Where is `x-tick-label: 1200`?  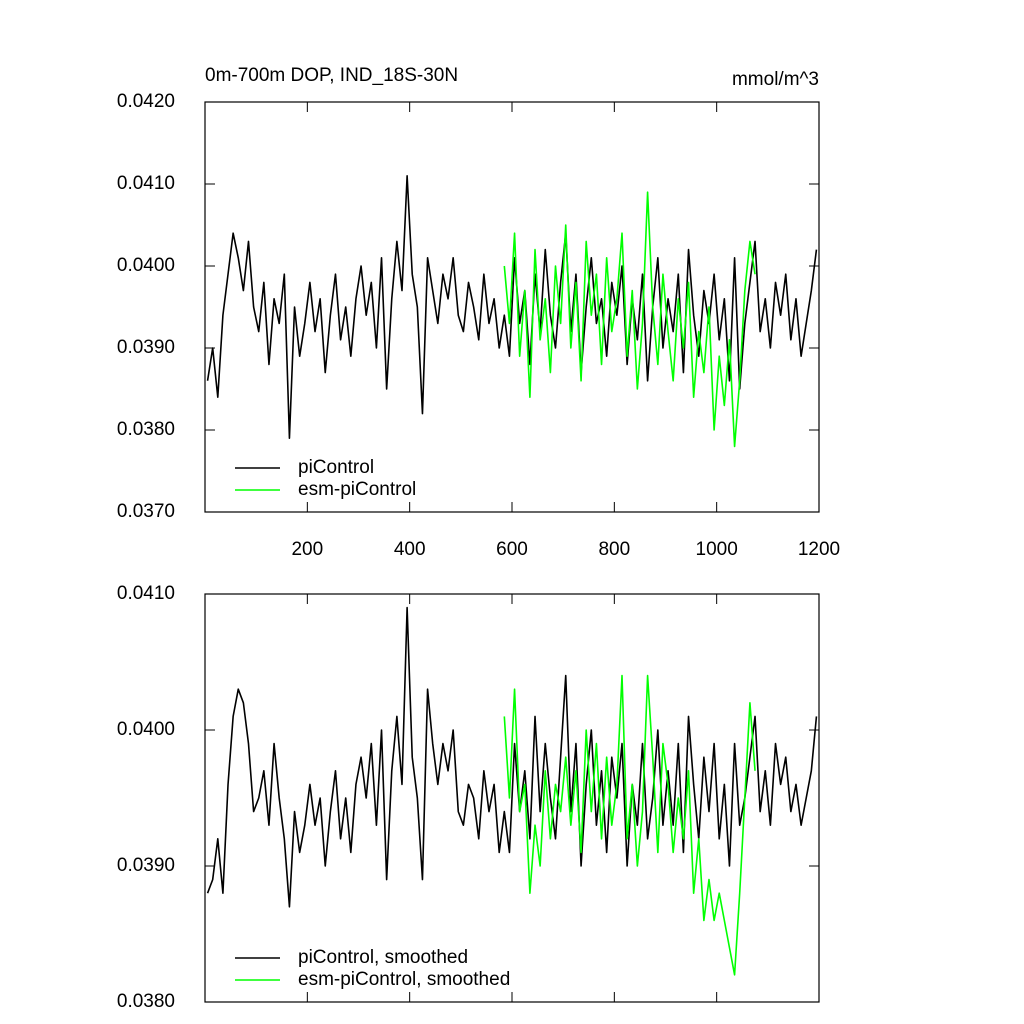 x-tick-label: 1200 is located at coordinates (819, 549).